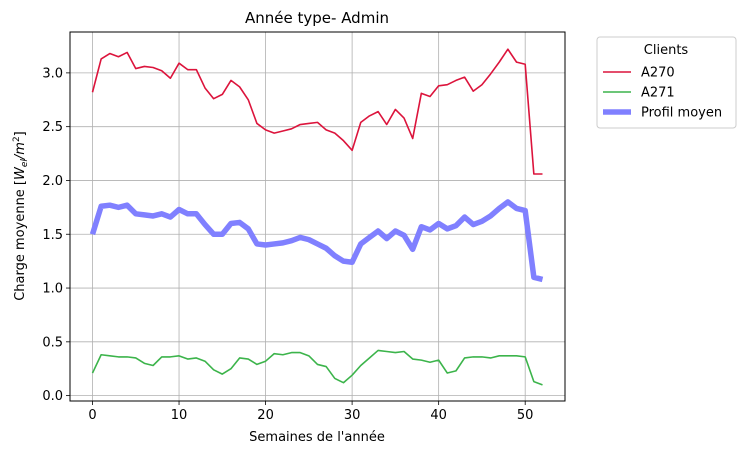 This screenshot has height=454, width=743. I want to click on legend-label-a271: A271, so click(658, 93).